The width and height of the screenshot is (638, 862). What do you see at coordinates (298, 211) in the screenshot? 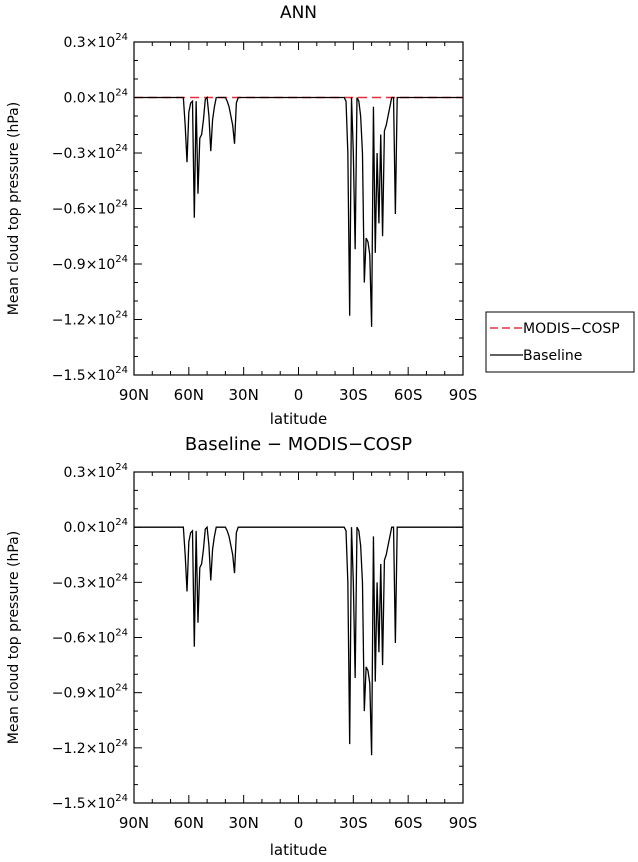
I see `series-line-baseline` at bounding box center [298, 211].